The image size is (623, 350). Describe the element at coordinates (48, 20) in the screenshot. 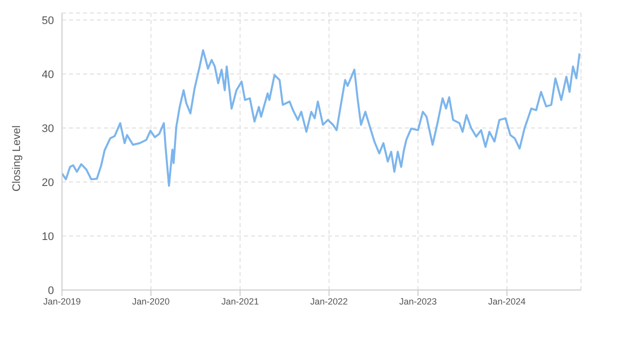

I see `y-tick-label: 50` at that location.